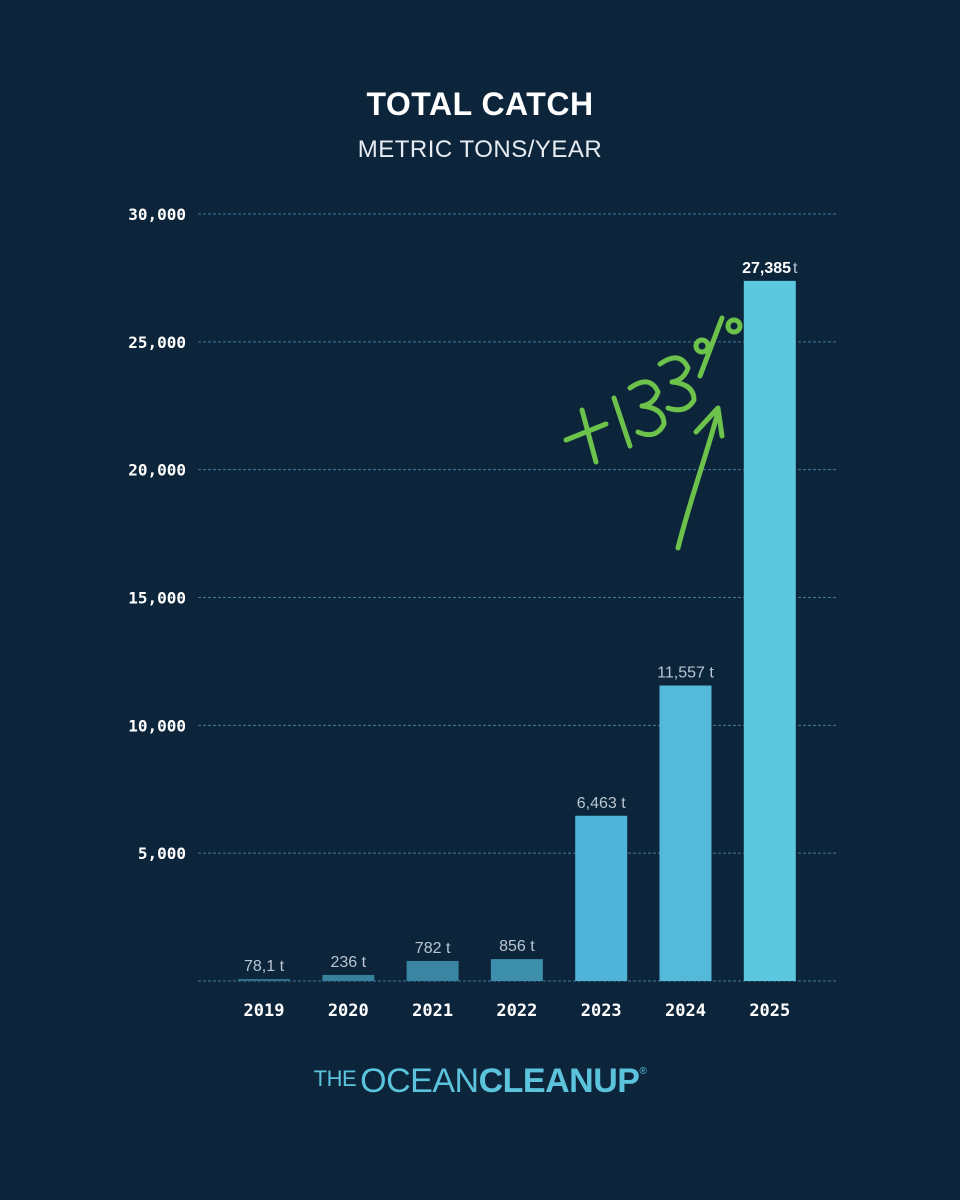  Describe the element at coordinates (709, 422) in the screenshot. I see `annotation-arrow-head` at that location.